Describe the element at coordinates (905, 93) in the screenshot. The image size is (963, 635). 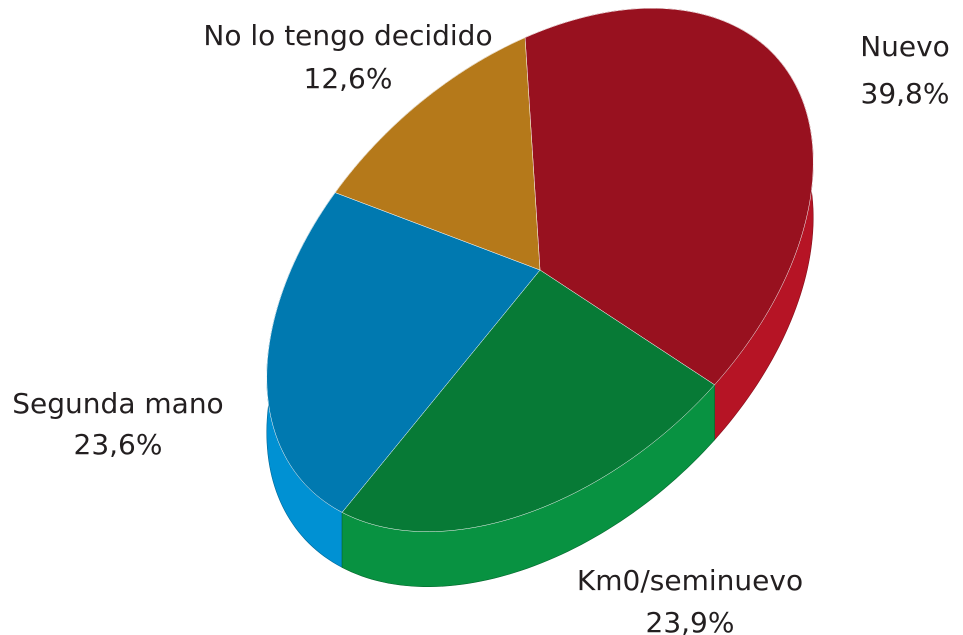
I see `slice-value-label: 39,8%` at that location.